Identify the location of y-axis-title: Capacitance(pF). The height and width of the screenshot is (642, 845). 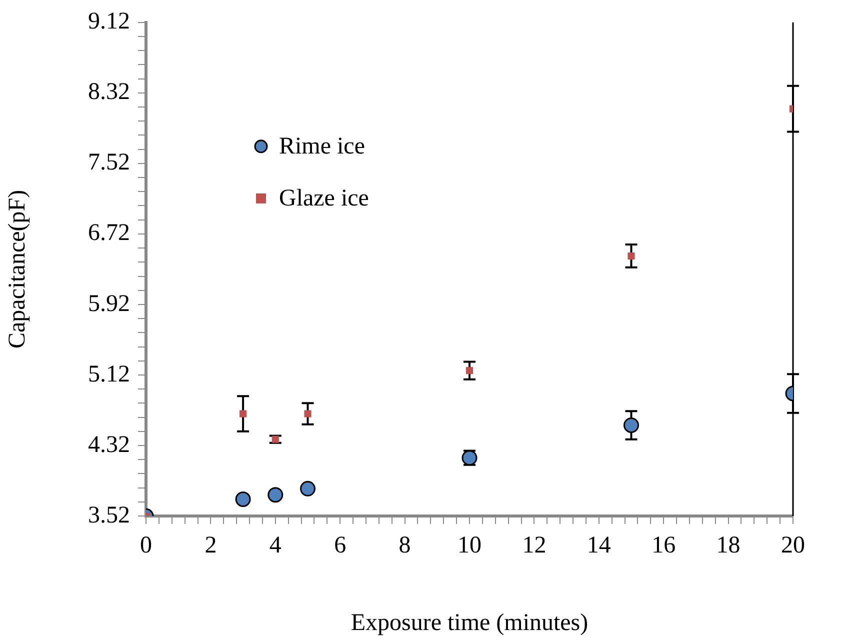
(17, 269).